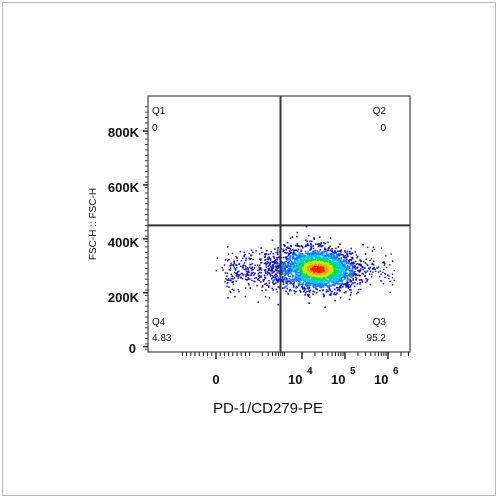 Image resolution: width=500 pixels, height=500 pixels. Describe the element at coordinates (396, 371) in the screenshot. I see `x-tick-exp-6: 6` at that location.